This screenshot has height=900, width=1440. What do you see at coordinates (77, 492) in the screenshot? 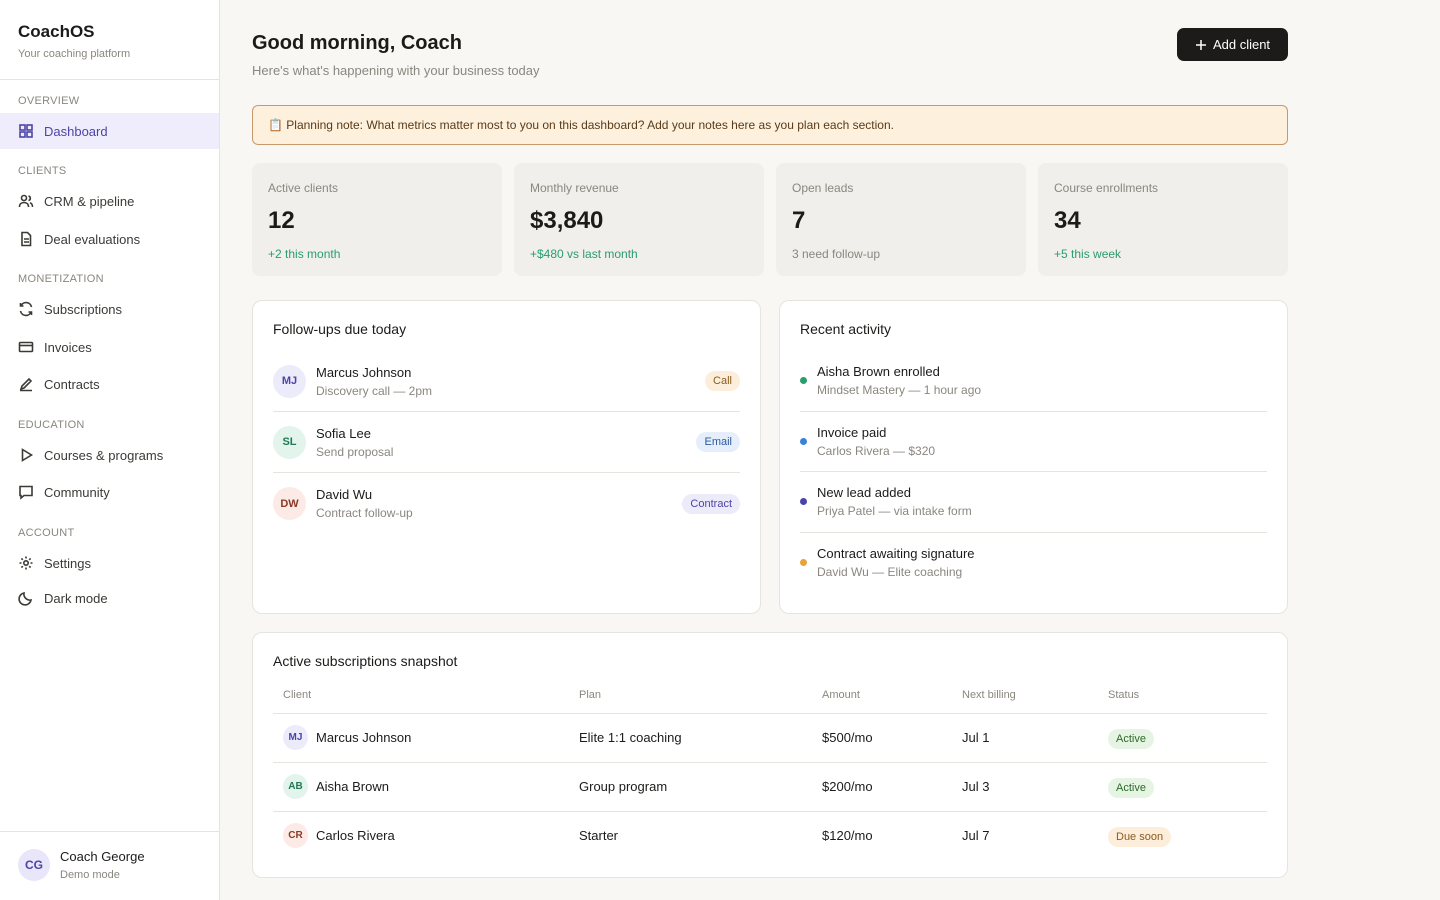
I see `nav-label: Community` at bounding box center [77, 492].